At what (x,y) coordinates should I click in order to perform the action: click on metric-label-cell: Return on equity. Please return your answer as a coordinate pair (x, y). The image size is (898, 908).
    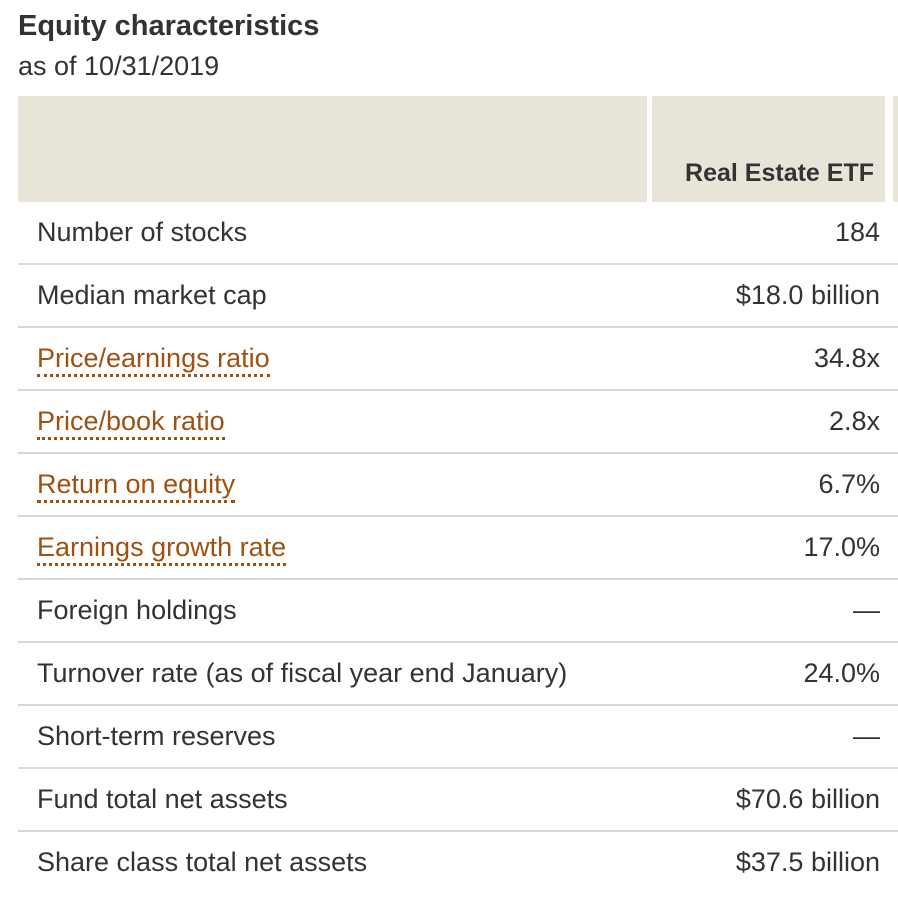
    Looking at the image, I should click on (332, 486).